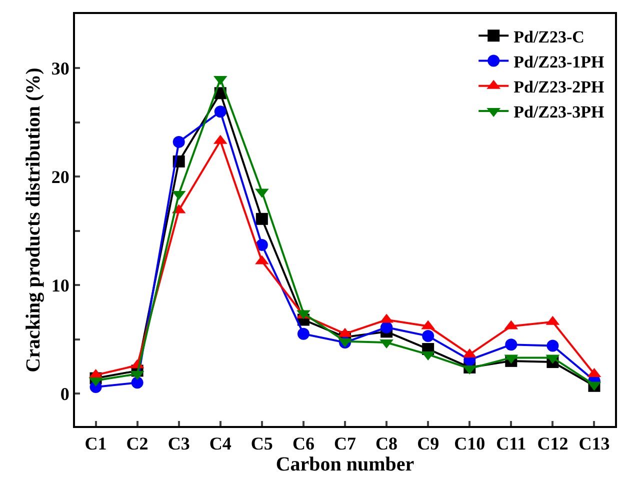  I want to click on x-tick-label: C5, so click(261, 444).